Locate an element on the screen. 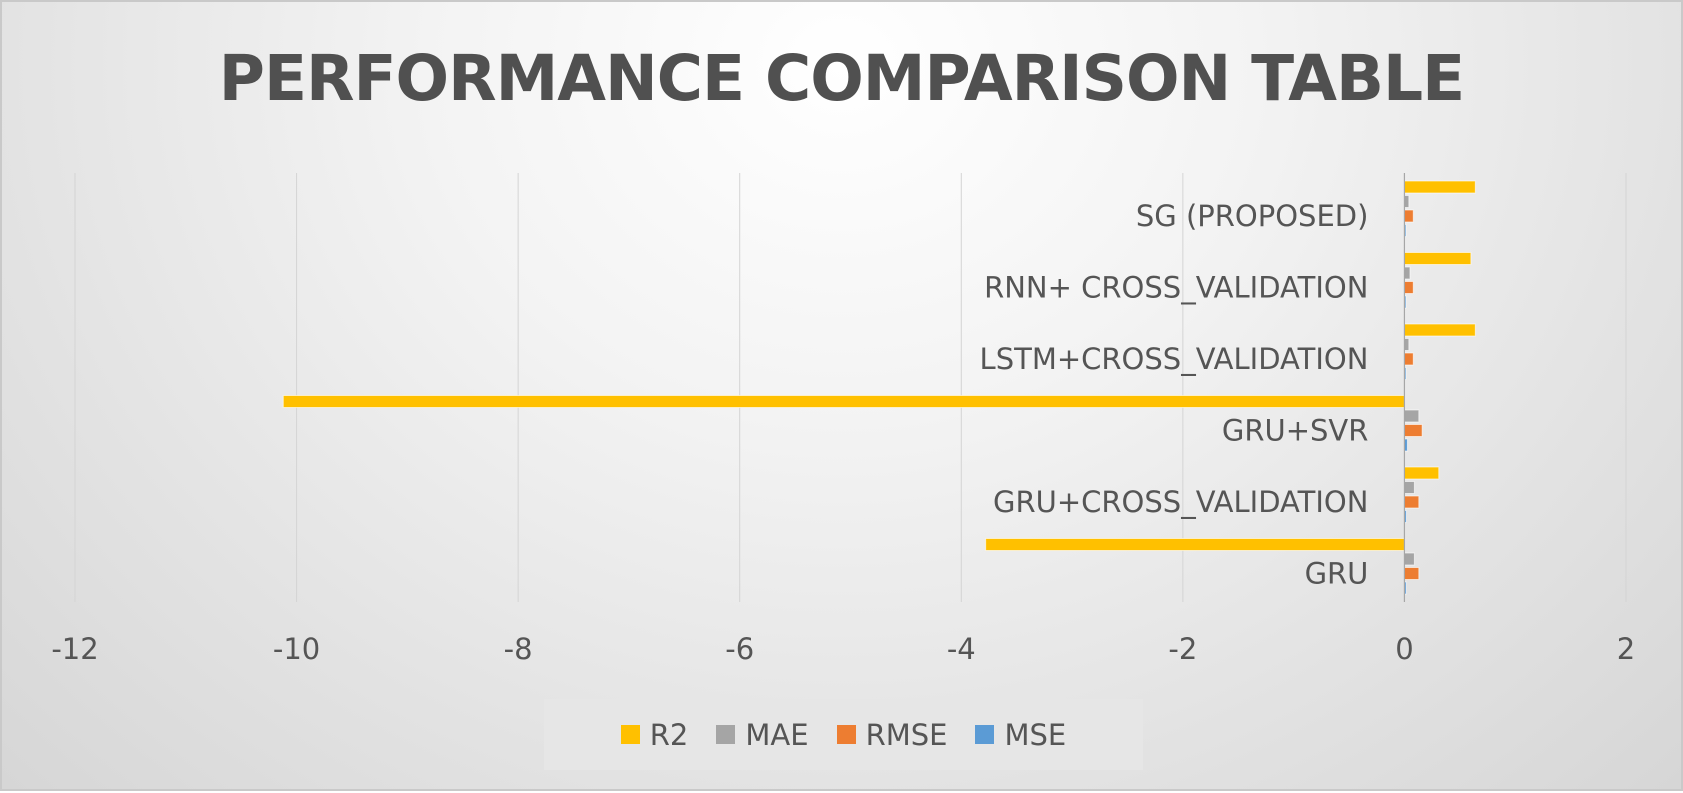 This screenshot has height=793, width=1683. legend-item-mse: MSE is located at coordinates (1020, 735).